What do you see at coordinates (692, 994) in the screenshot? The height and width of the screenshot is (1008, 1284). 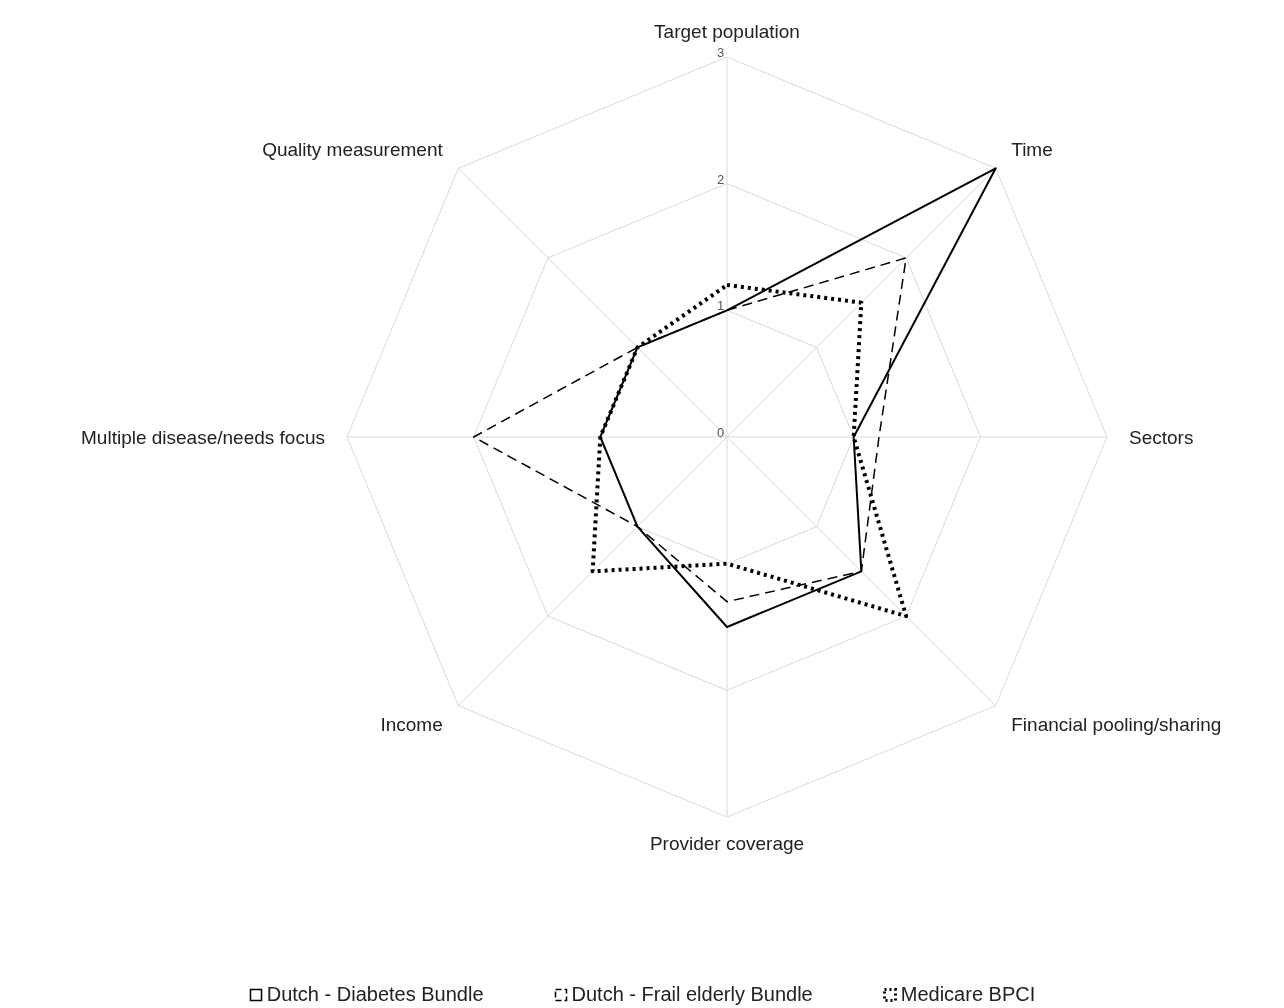 I see `legend-label: Dutch - Frail elderly Bundle` at bounding box center [692, 994].